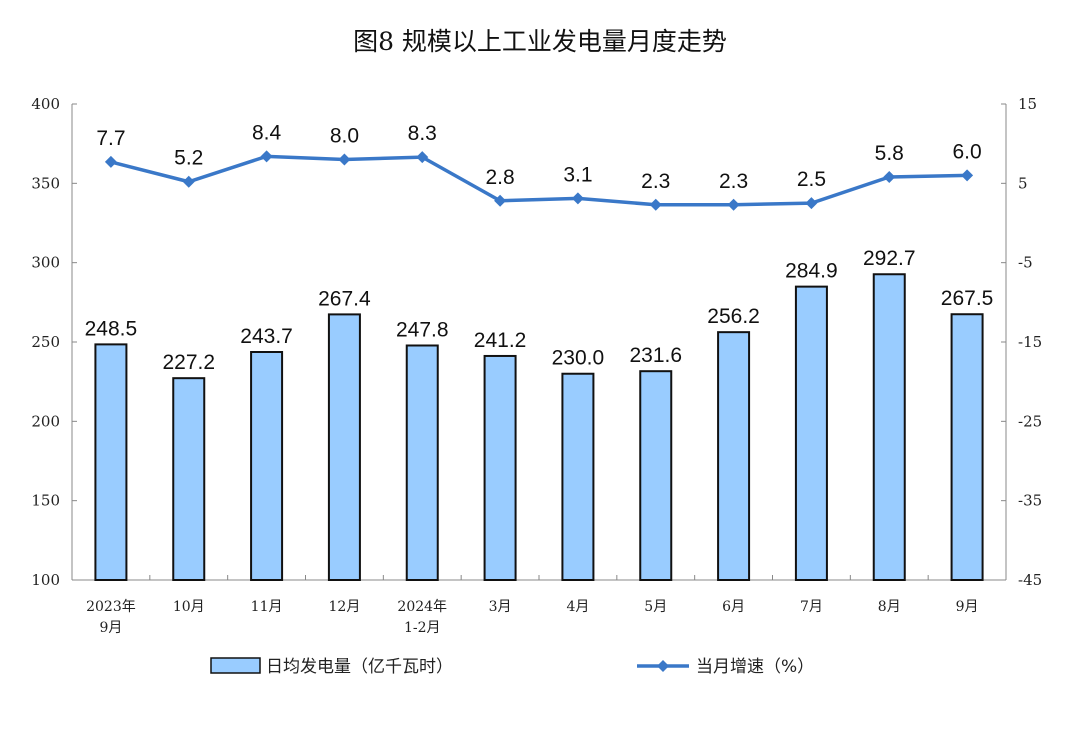 The width and height of the screenshot is (1080, 730). What do you see at coordinates (811, 271) in the screenshot?
I see `bar-data-label: 284.9` at bounding box center [811, 271].